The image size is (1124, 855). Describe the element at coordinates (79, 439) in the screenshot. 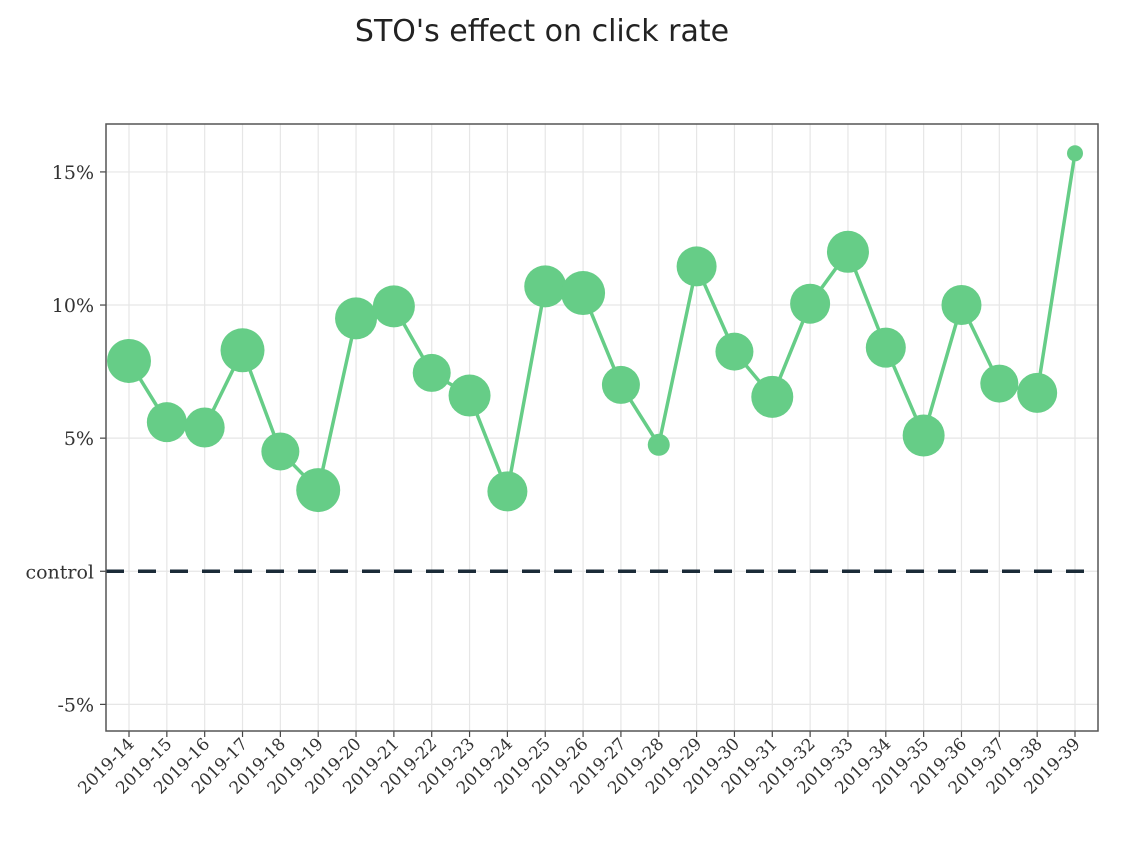

I see `y-tick-label: 5%` at that location.